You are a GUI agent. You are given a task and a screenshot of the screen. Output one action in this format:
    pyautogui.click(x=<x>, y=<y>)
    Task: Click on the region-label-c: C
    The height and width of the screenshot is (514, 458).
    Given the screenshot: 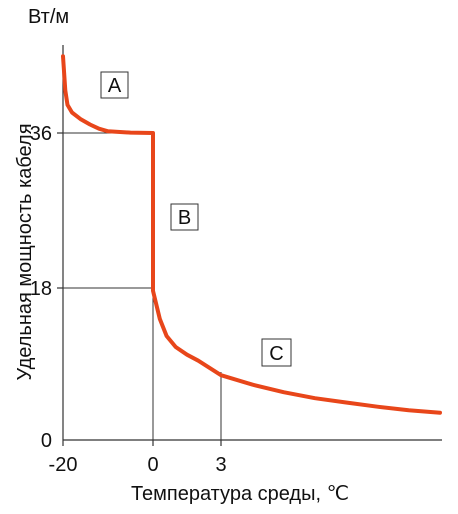 What is the action you would take?
    pyautogui.click(x=276, y=352)
    